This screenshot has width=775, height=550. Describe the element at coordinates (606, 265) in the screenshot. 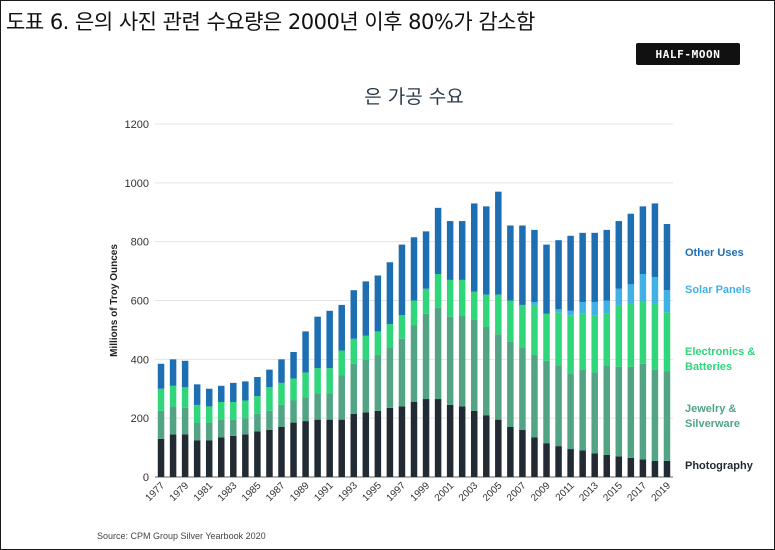

I see `bar-other-2014` at that location.